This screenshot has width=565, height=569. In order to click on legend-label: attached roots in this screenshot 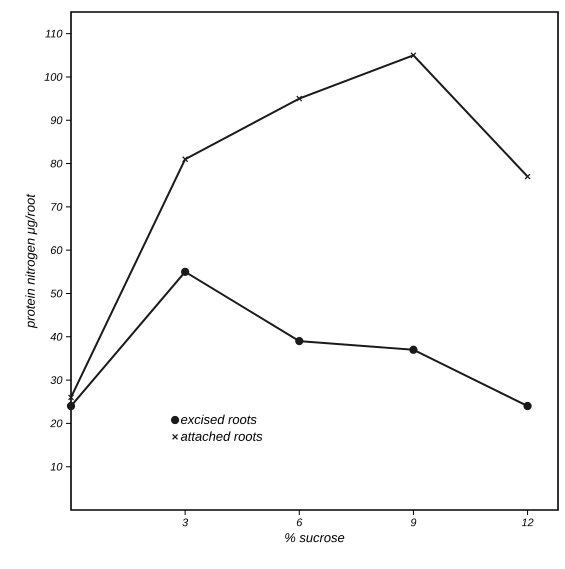, I will do `click(221, 436)`.